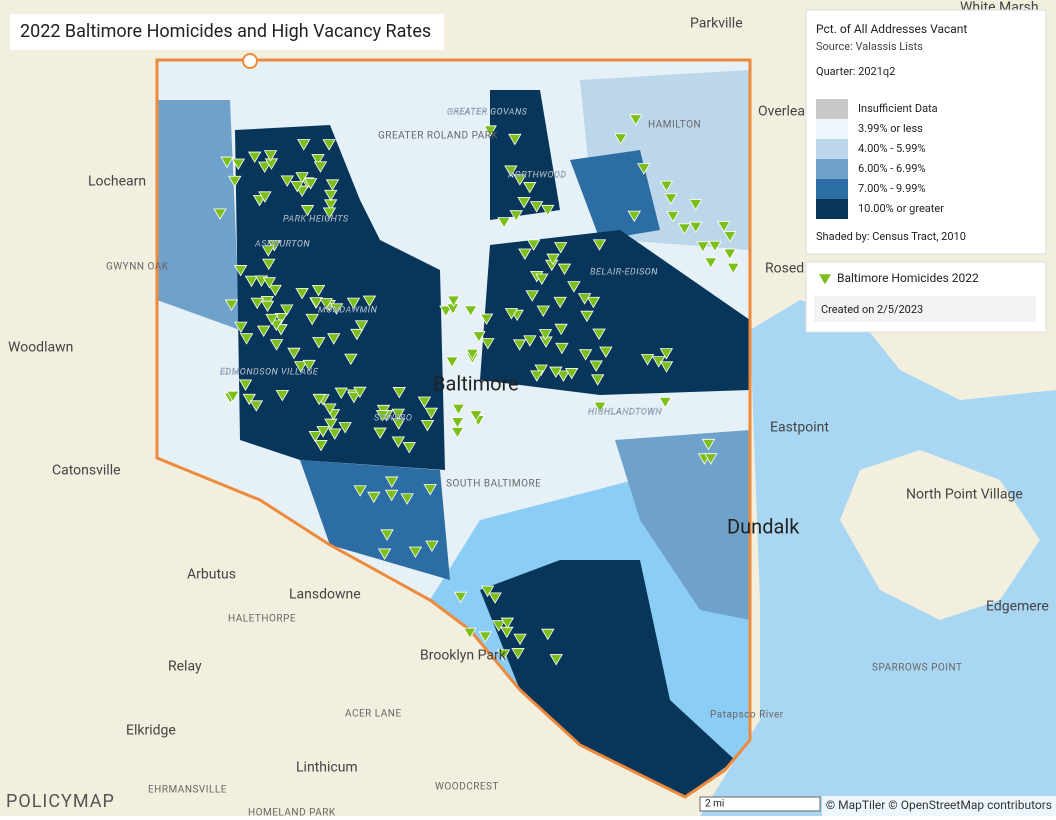  What do you see at coordinates (891, 236) in the screenshot?
I see `legend-shaded-by: Shaded by: Census Tract, 2010` at bounding box center [891, 236].